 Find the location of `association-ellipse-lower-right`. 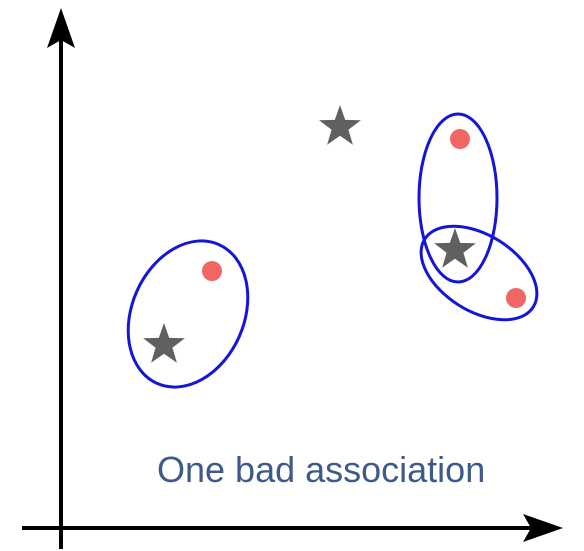

association-ellipse-lower-right is located at coordinates (479, 273).